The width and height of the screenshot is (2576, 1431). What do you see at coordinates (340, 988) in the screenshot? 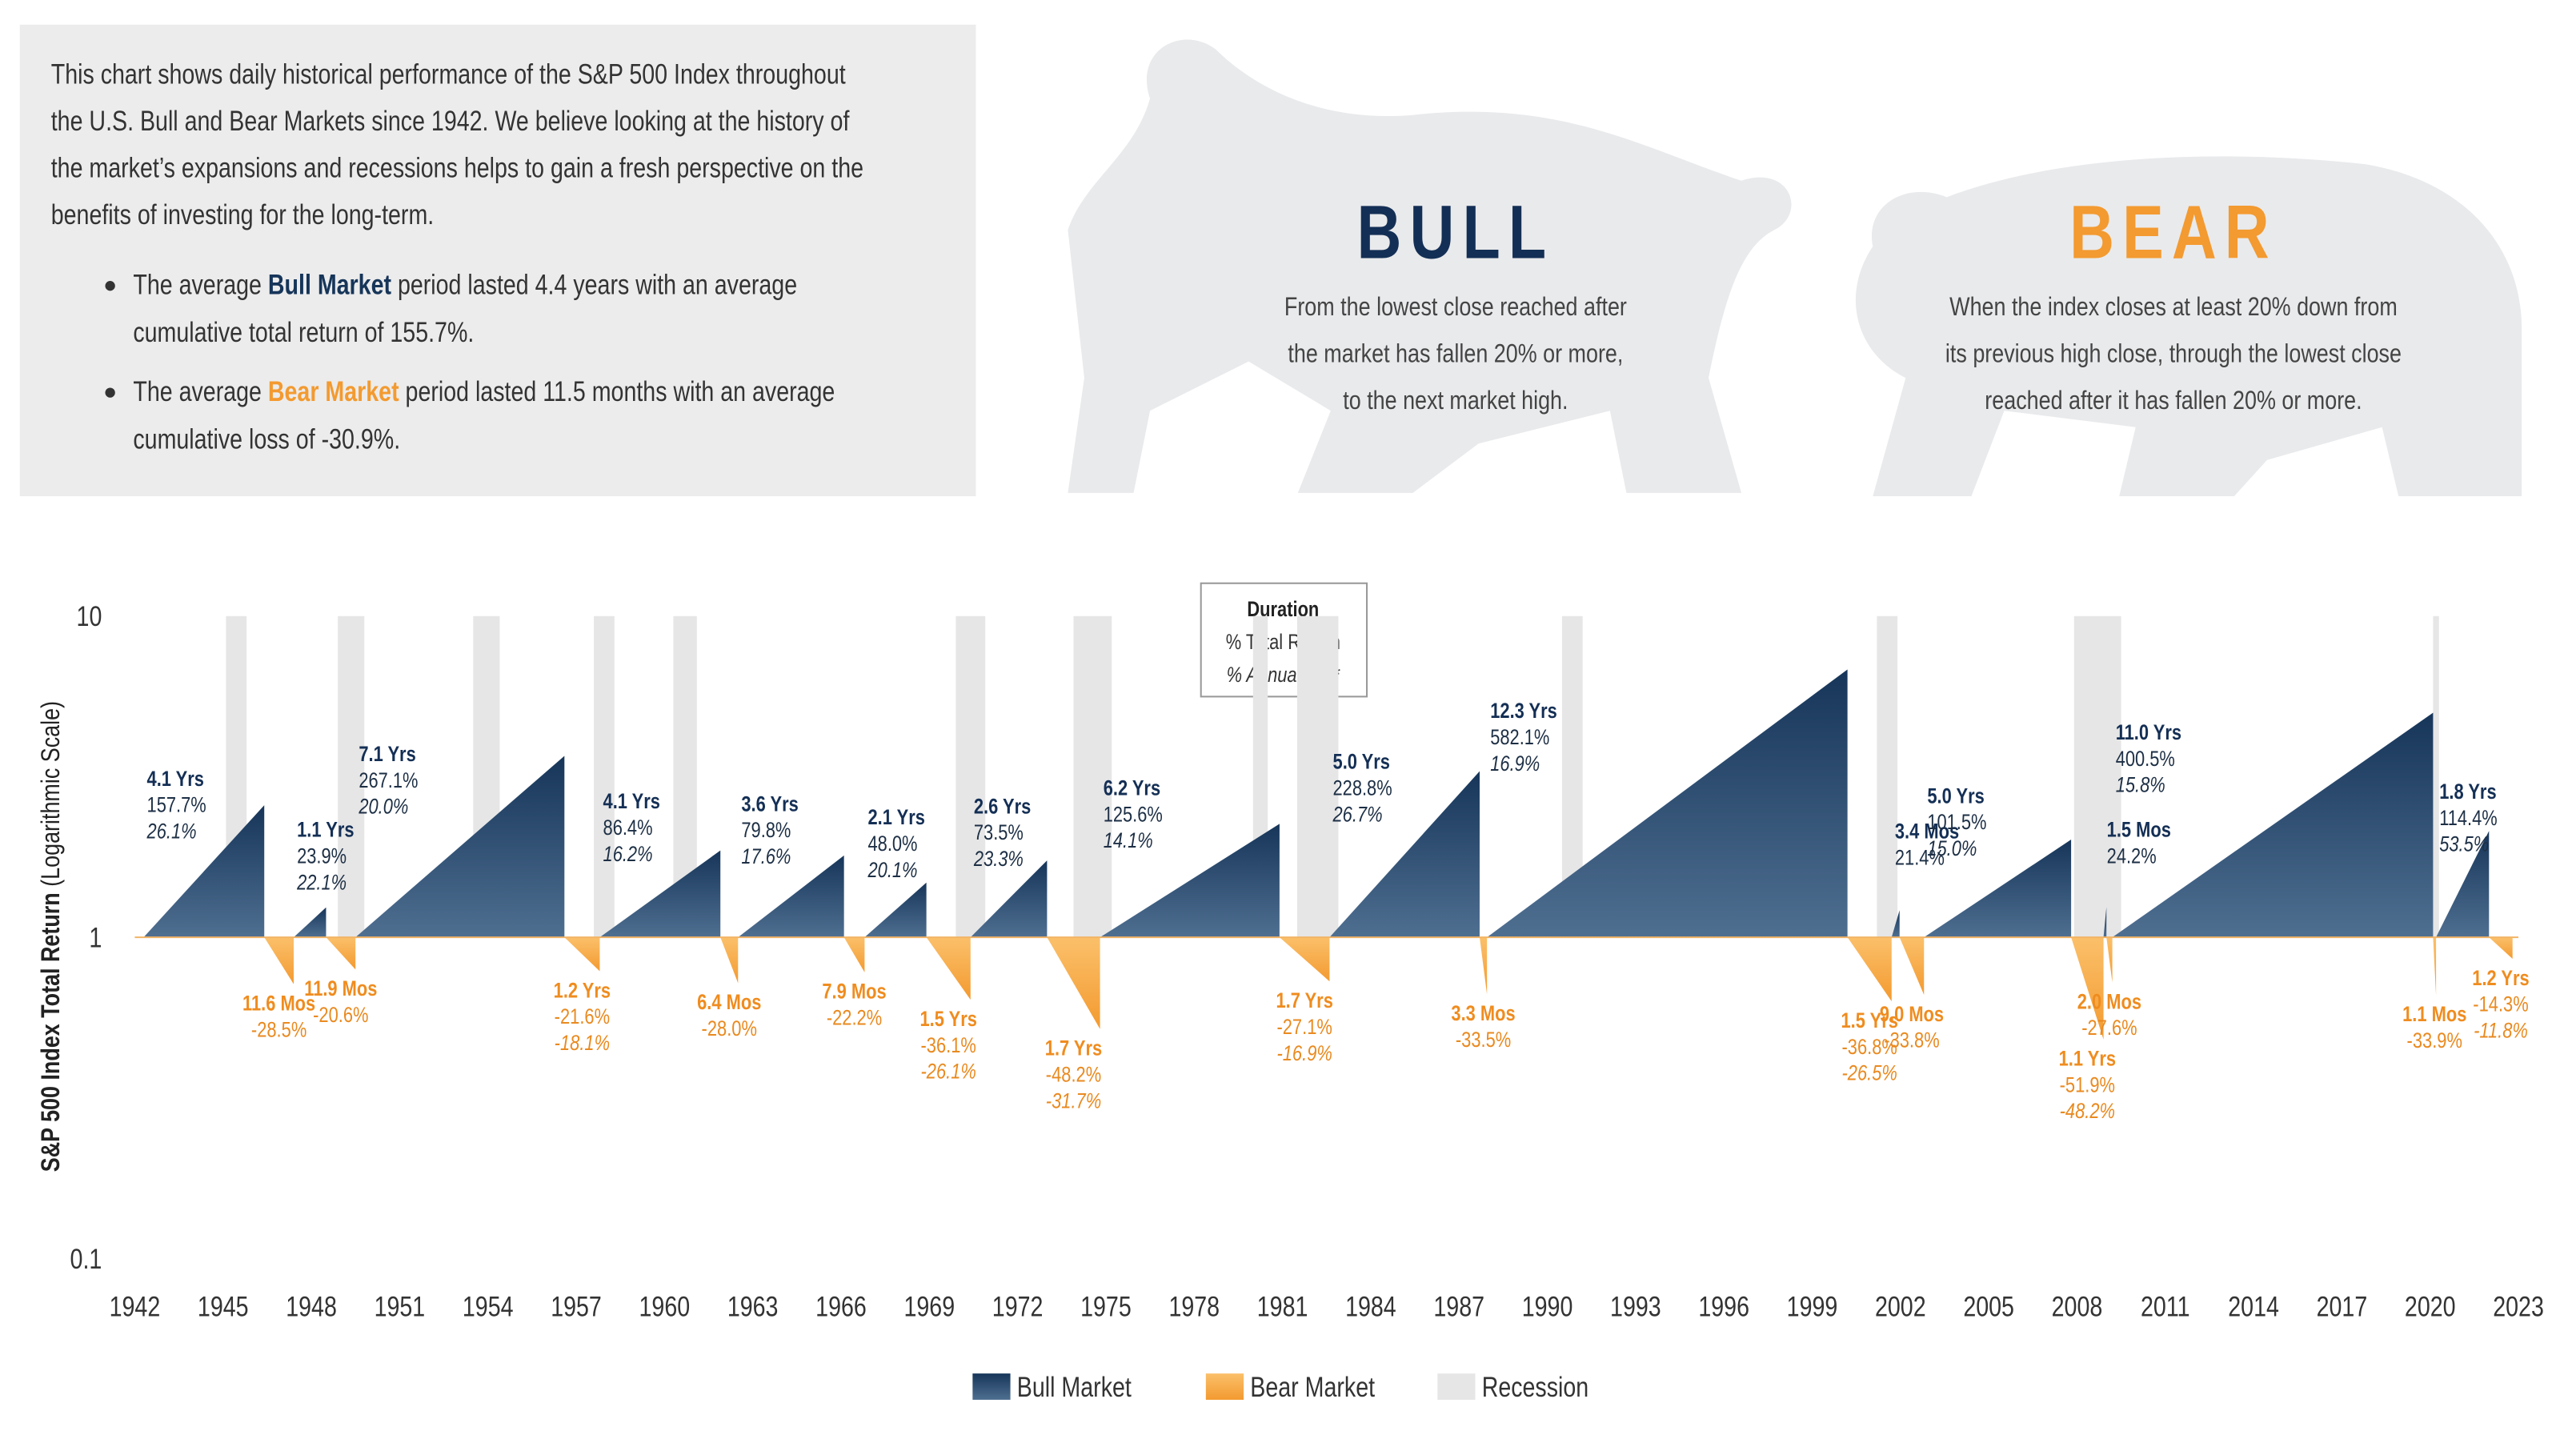
I see `period-label: 11.9 Mos` at bounding box center [340, 988].